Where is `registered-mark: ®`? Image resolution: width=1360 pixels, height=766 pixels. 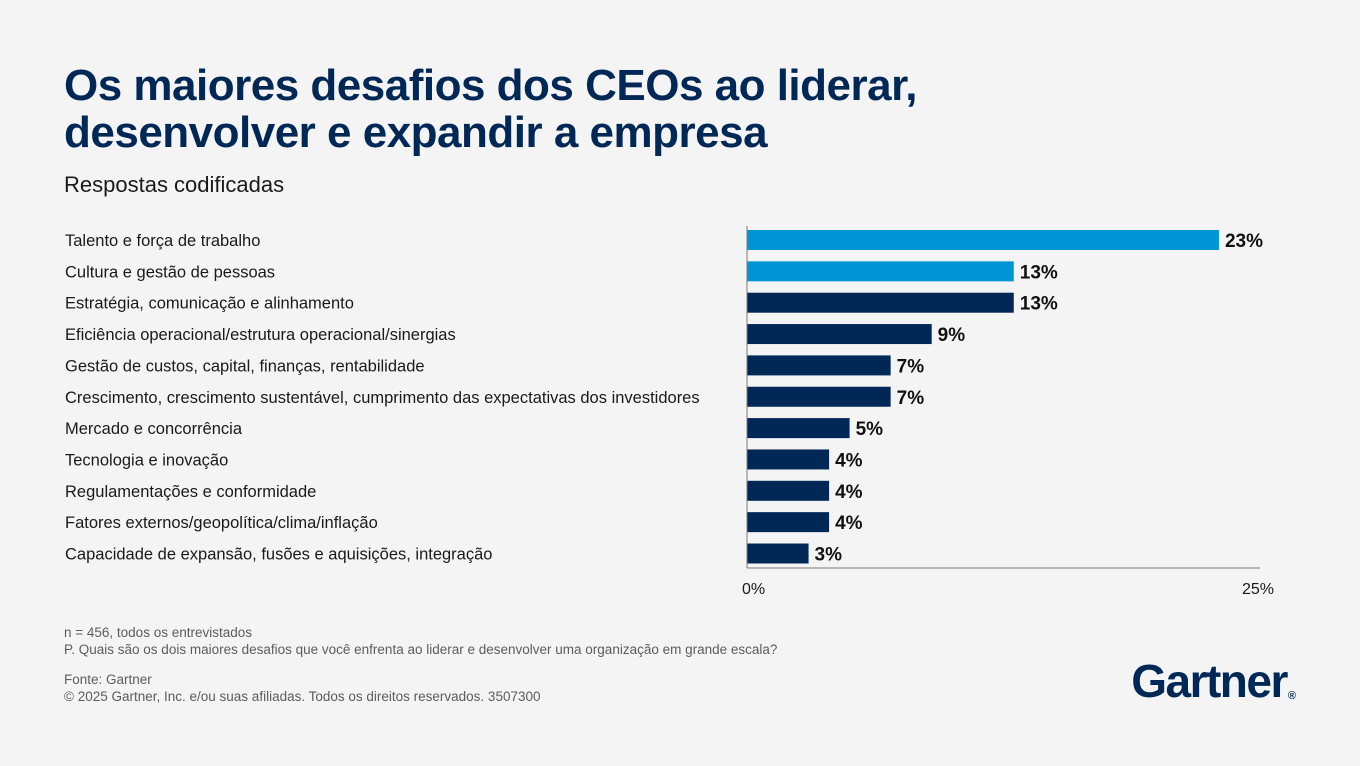
registered-mark: ® is located at coordinates (1291, 696).